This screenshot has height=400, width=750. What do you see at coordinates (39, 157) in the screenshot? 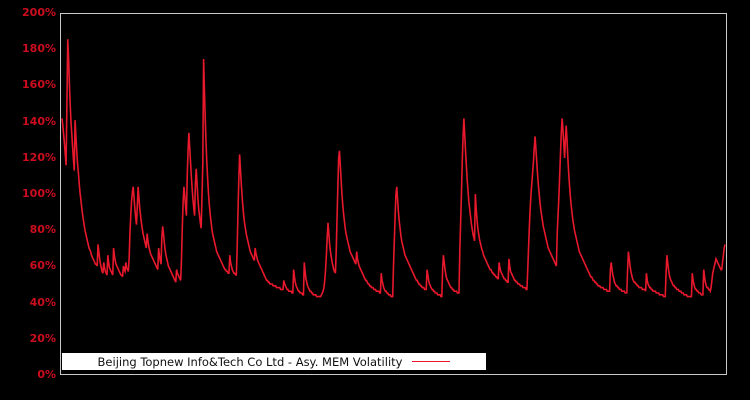
I see `y-axis-tick-label: 120%` at bounding box center [39, 157].